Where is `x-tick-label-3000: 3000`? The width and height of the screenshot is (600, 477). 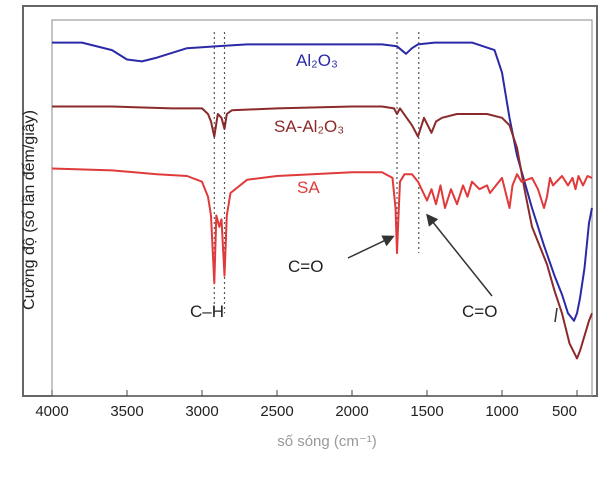 x-tick-label-3000: 3000 is located at coordinates (201, 411).